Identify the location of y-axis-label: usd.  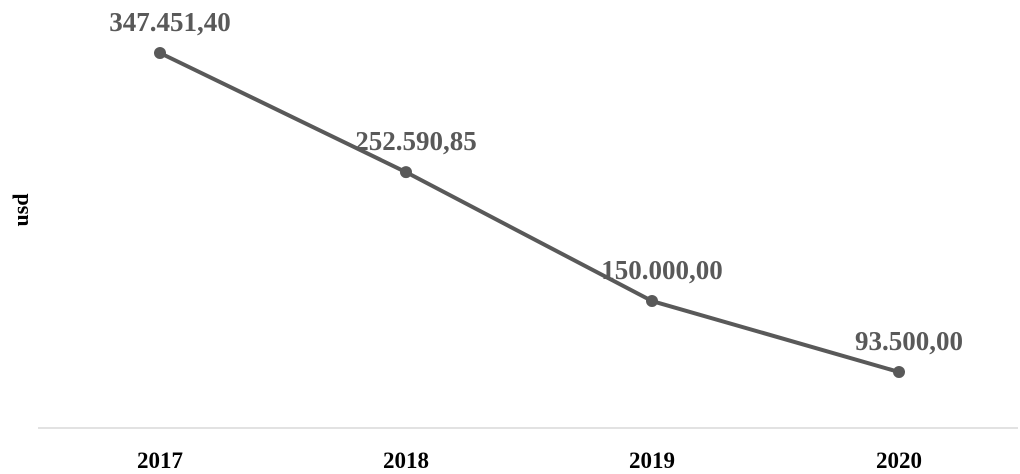
(20, 209).